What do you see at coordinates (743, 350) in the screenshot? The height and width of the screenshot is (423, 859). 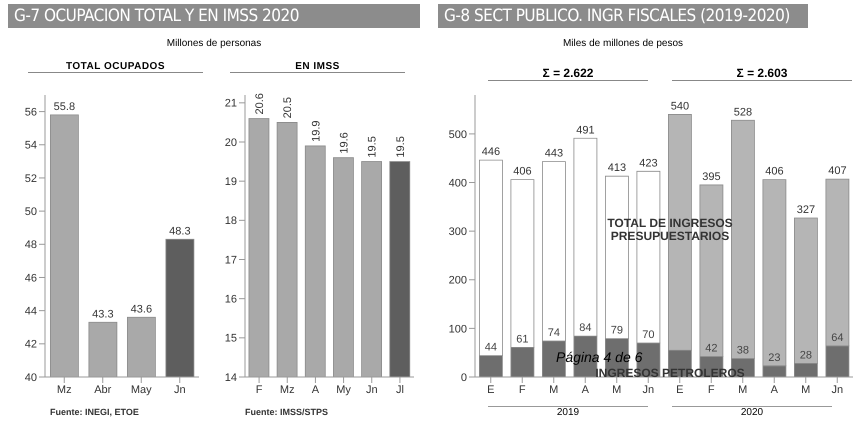 I see `data-label: 38` at bounding box center [743, 350].